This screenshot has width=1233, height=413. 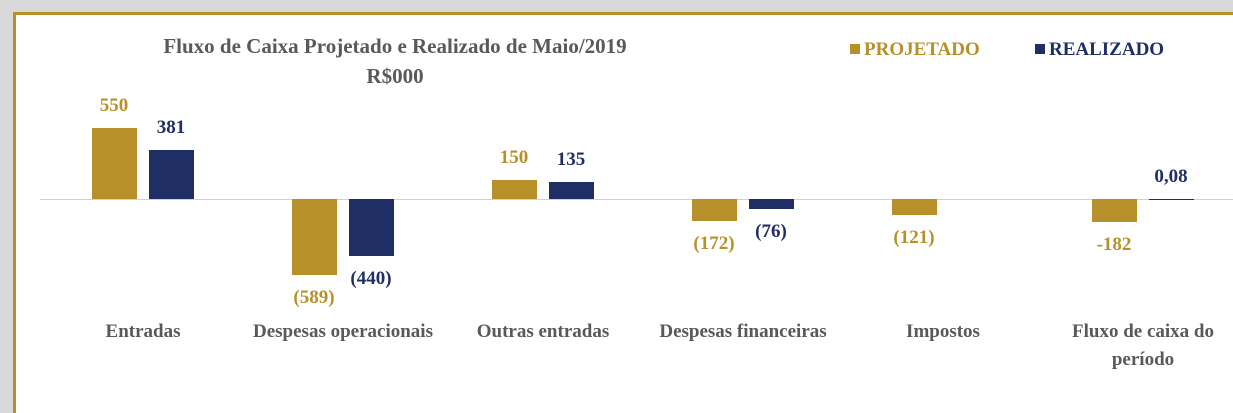 I want to click on data-label: 0,08, so click(x=1171, y=176).